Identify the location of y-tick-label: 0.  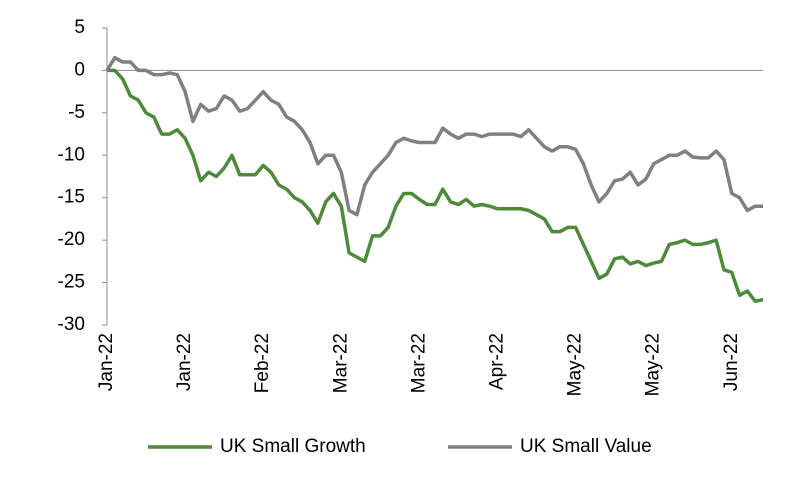
(79, 69).